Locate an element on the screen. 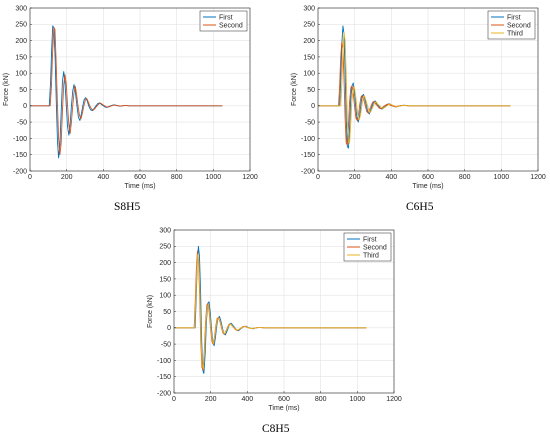 This screenshot has height=442, width=550. chart-caption-s8h5: S8H5 is located at coordinates (127, 207).